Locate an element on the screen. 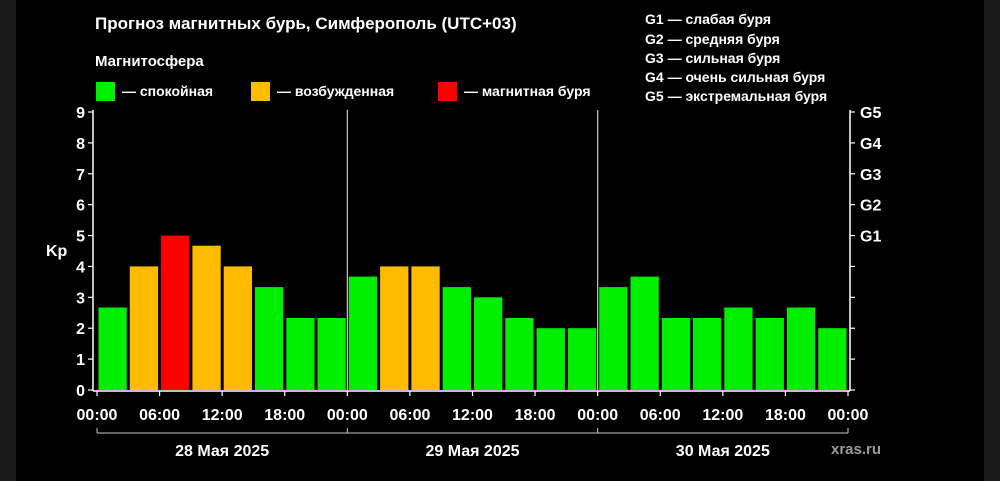  day-label: 30 Мая 2025 is located at coordinates (723, 451).